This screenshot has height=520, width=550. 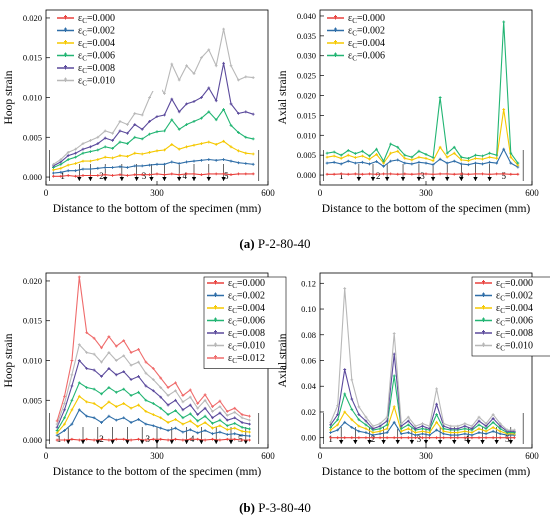 I want to click on x-tick-label: 600, so click(x=532, y=193).